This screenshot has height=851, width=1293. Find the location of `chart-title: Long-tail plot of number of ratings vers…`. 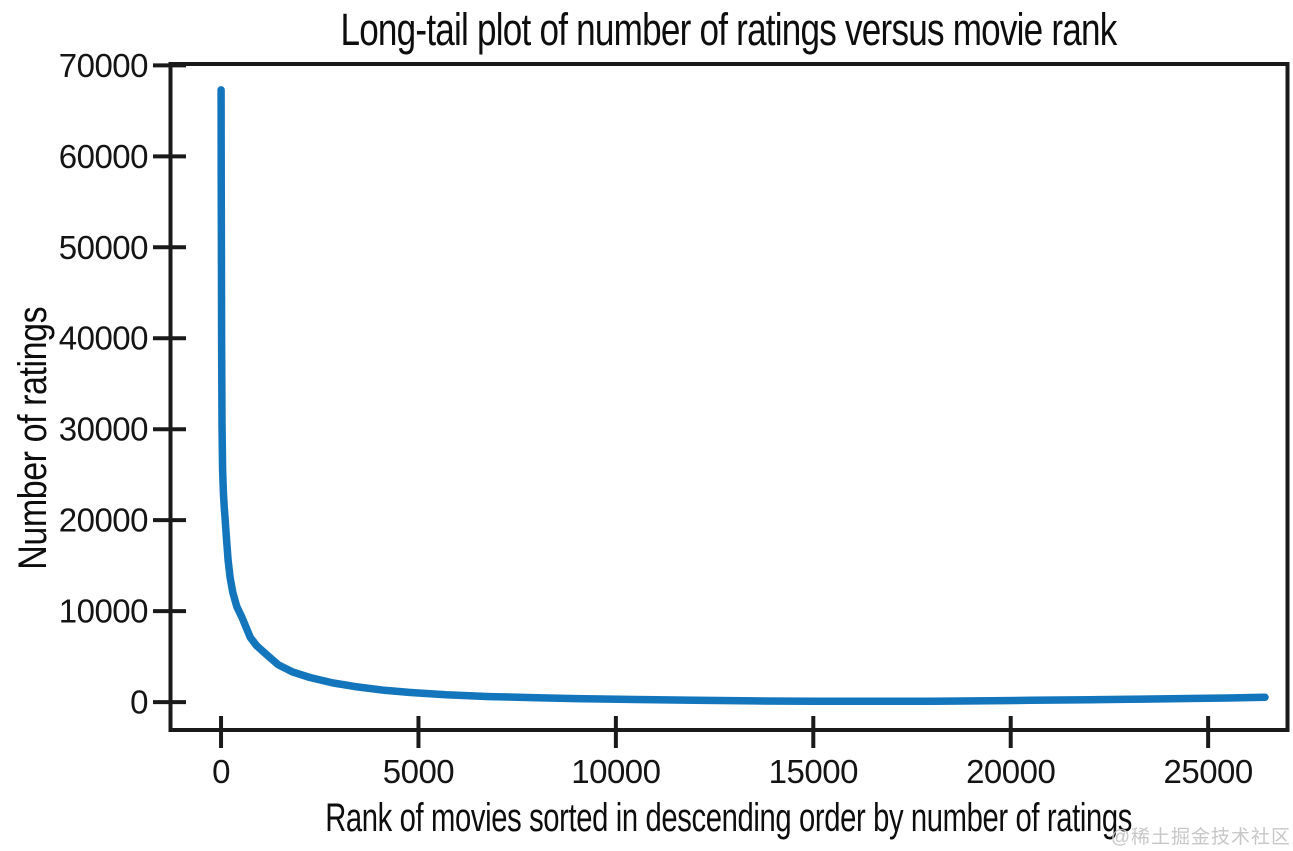

chart-title: Long-tail plot of number of ratings vers… is located at coordinates (729, 32).